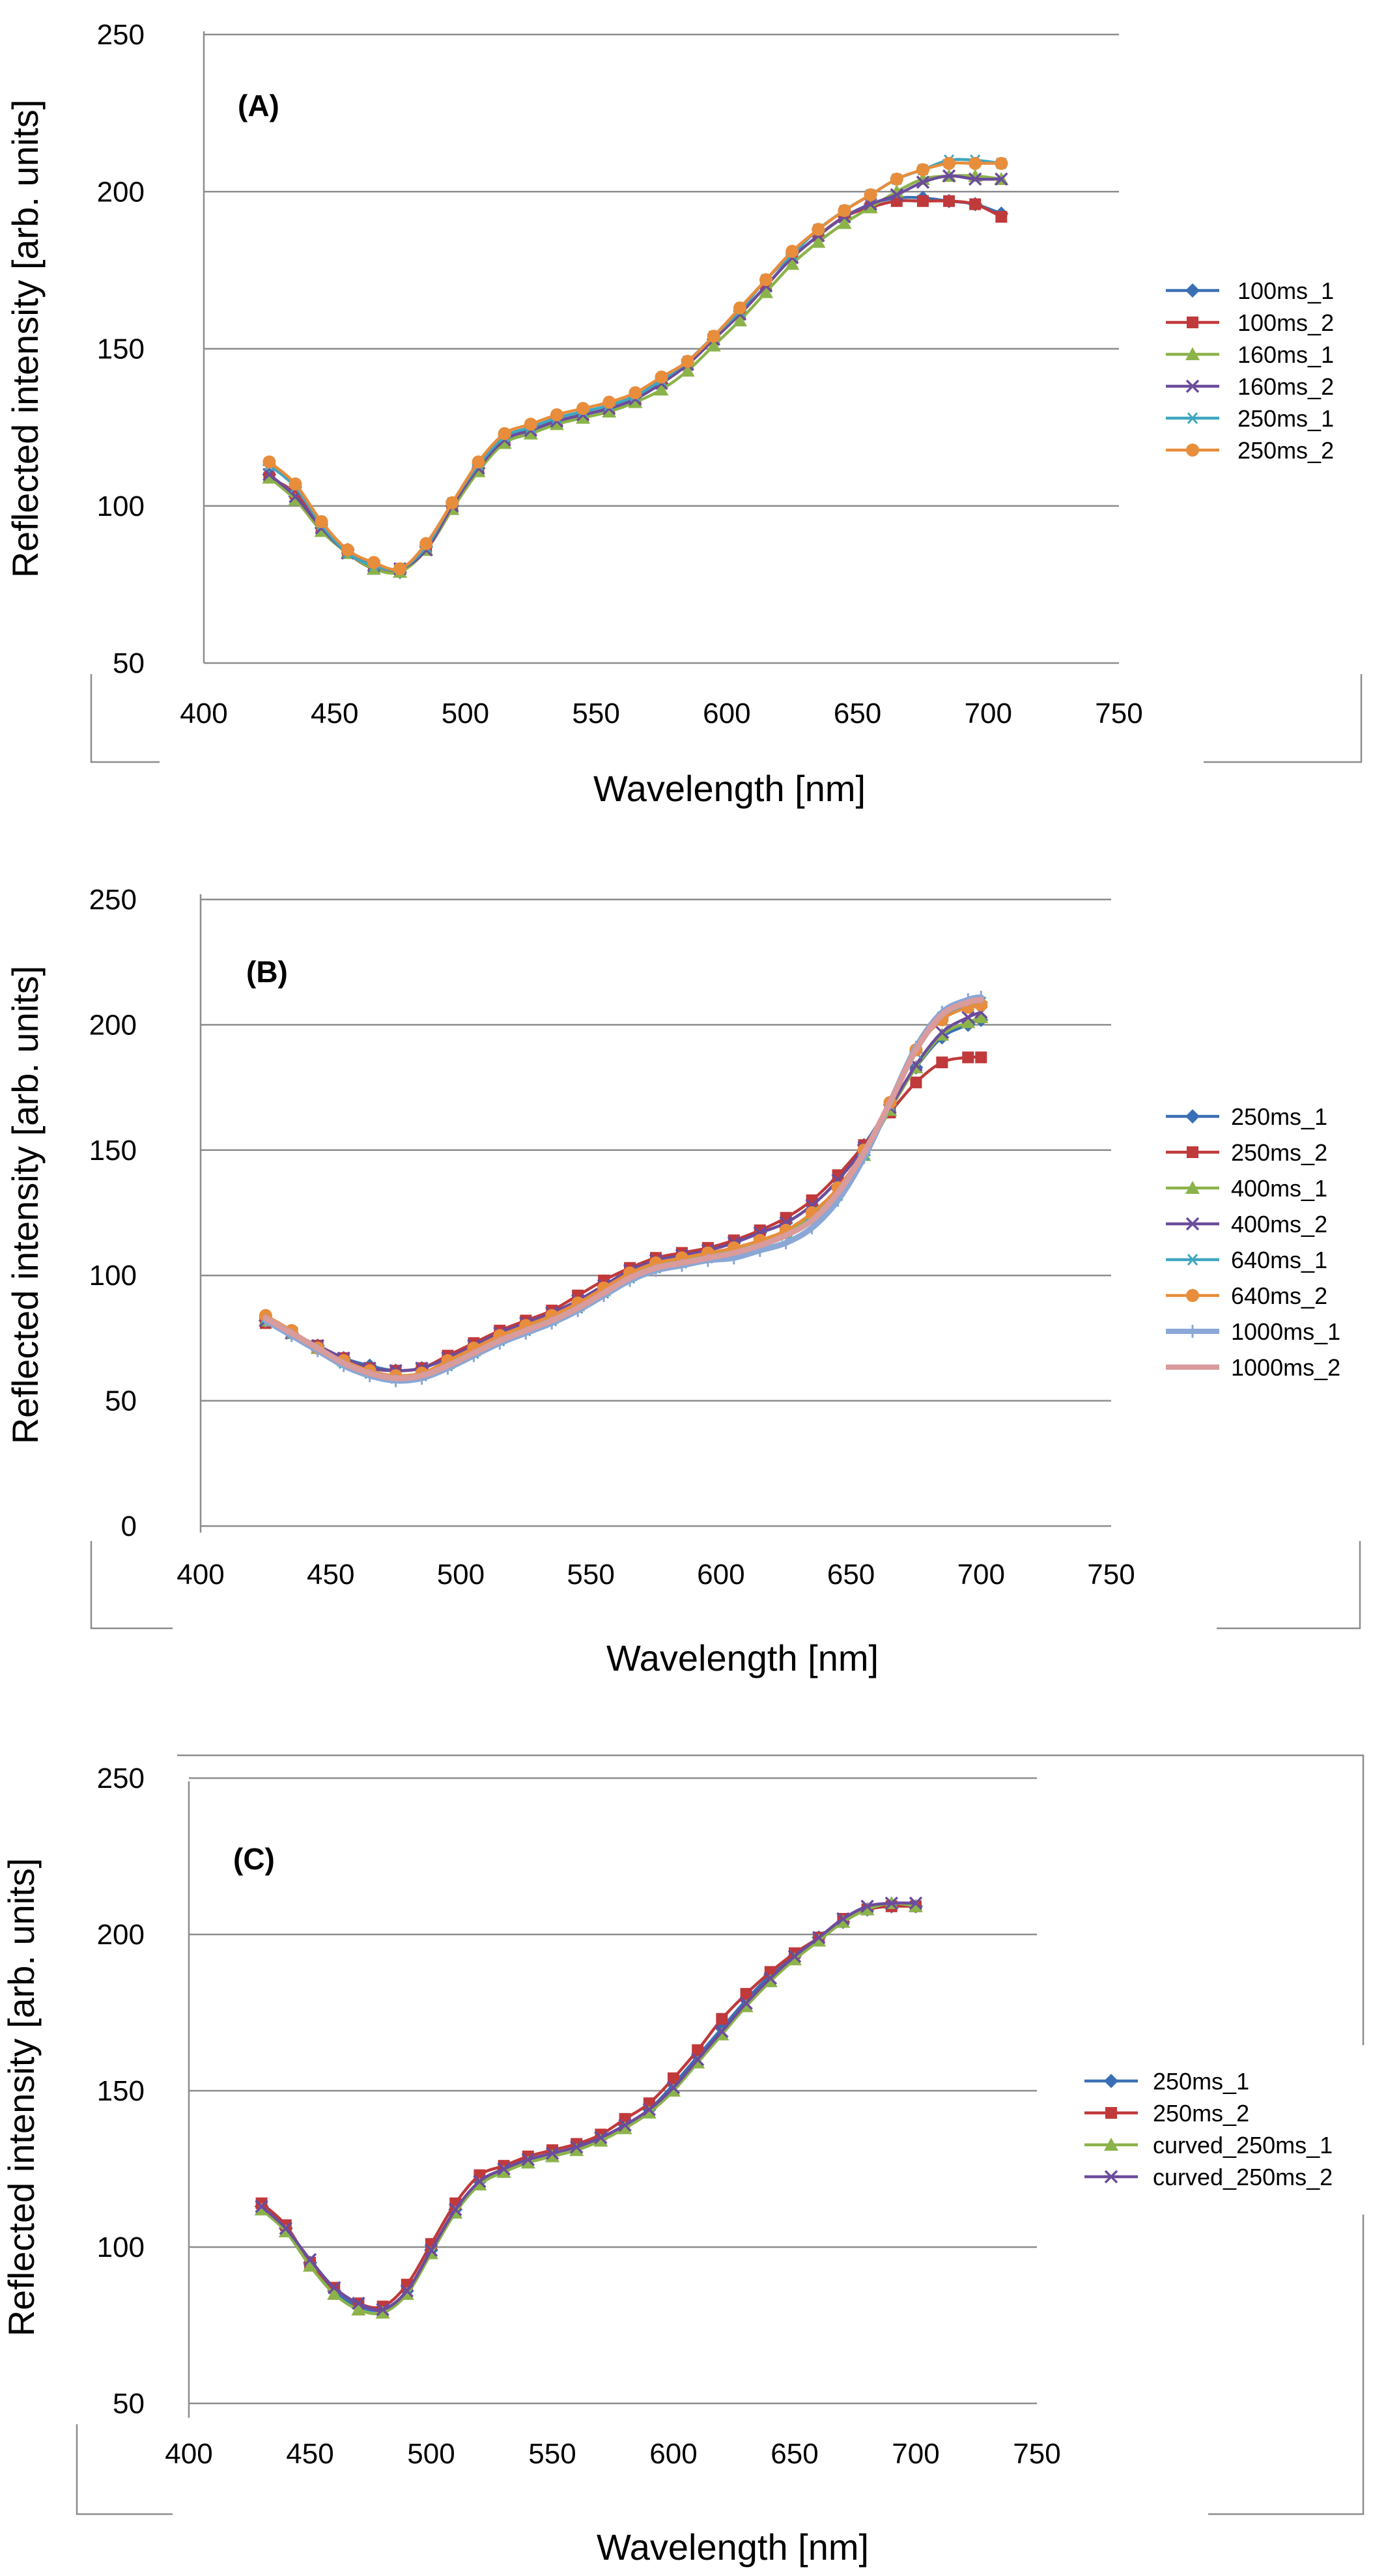 Image resolution: width=1386 pixels, height=2576 pixels. What do you see at coordinates (188, 2454) in the screenshot?
I see `panel-c-x-tick-label: 400` at bounding box center [188, 2454].